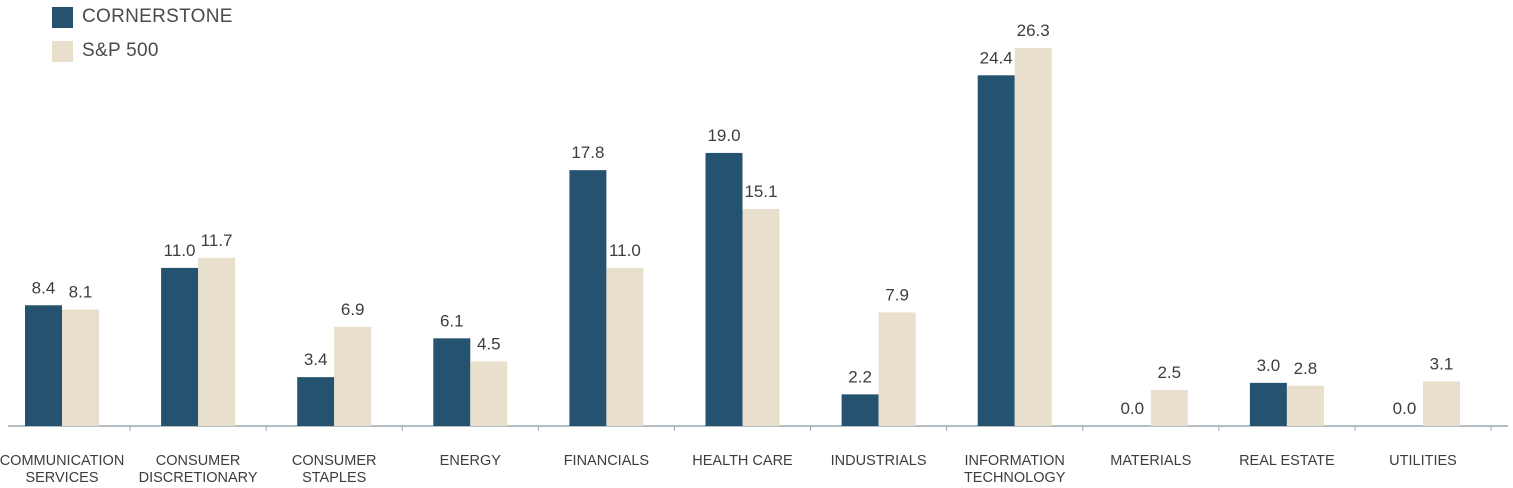  What do you see at coordinates (452, 320) in the screenshot?
I see `data-label-cornerstone: 6.1` at bounding box center [452, 320].